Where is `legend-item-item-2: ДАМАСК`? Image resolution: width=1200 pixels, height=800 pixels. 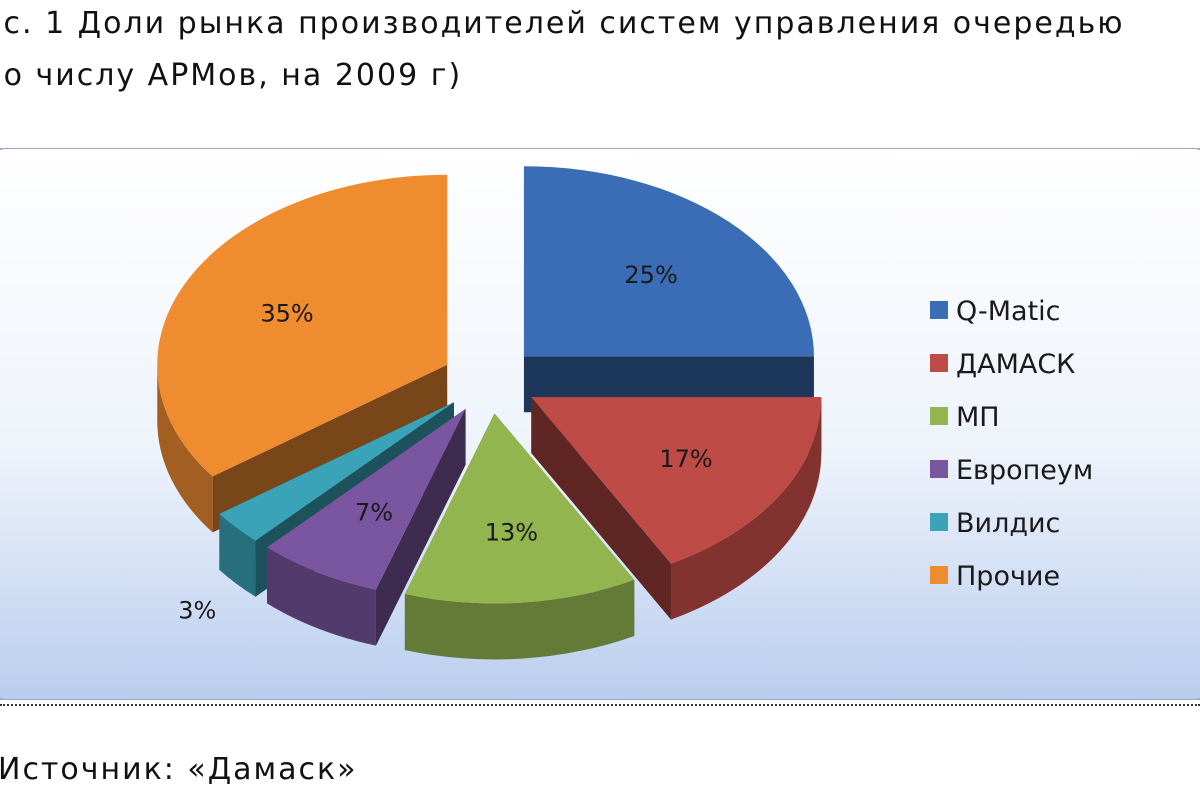 legend-item-item-2: ДАМАСК is located at coordinates (1002, 364).